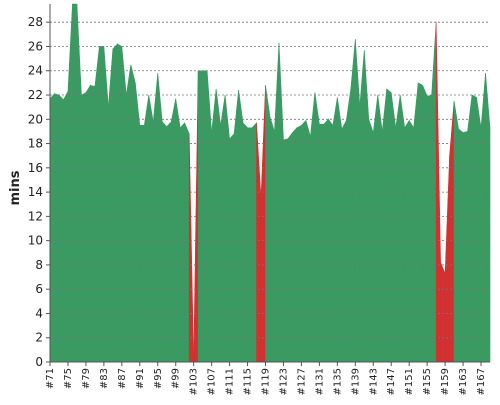 Image resolution: width=500 pixels, height=405 pixels. Describe the element at coordinates (299, 243) in the screenshot. I see `area-segment-#126` at that location.